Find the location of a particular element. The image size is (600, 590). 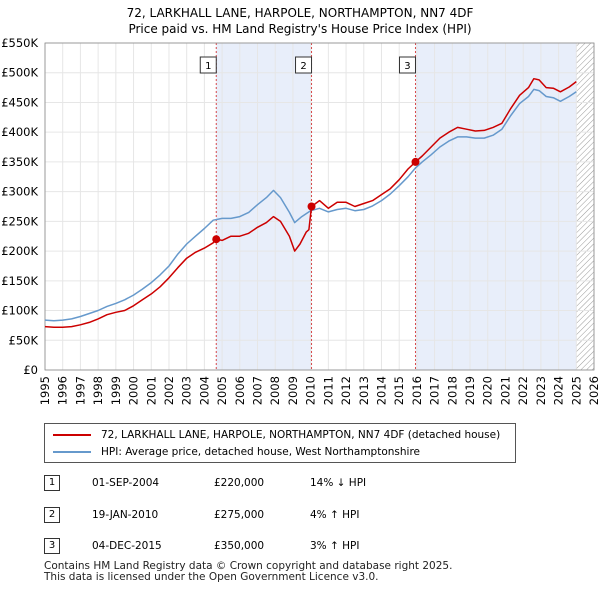

x-tick-label: 2014 is located at coordinates (381, 390).